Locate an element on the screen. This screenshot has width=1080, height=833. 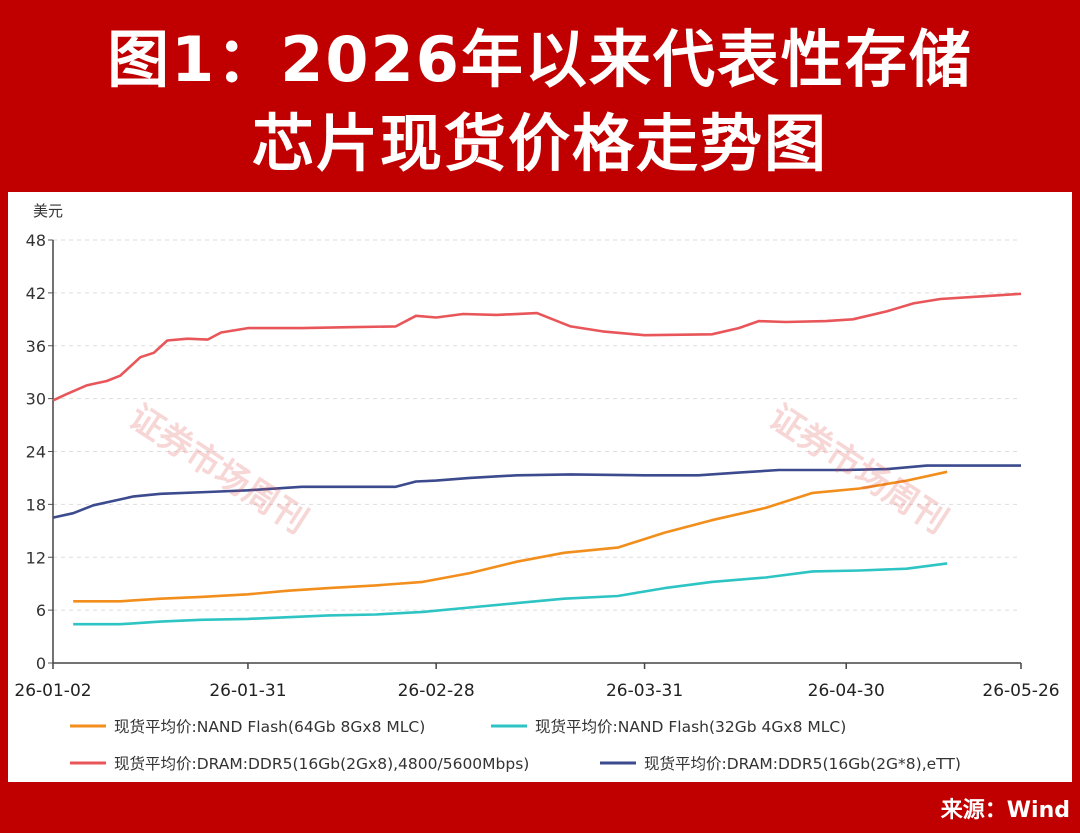
legend-label-1: 现货平均价:NAND Flash(64Gb 8Gx8 MLC) is located at coordinates (269, 727).